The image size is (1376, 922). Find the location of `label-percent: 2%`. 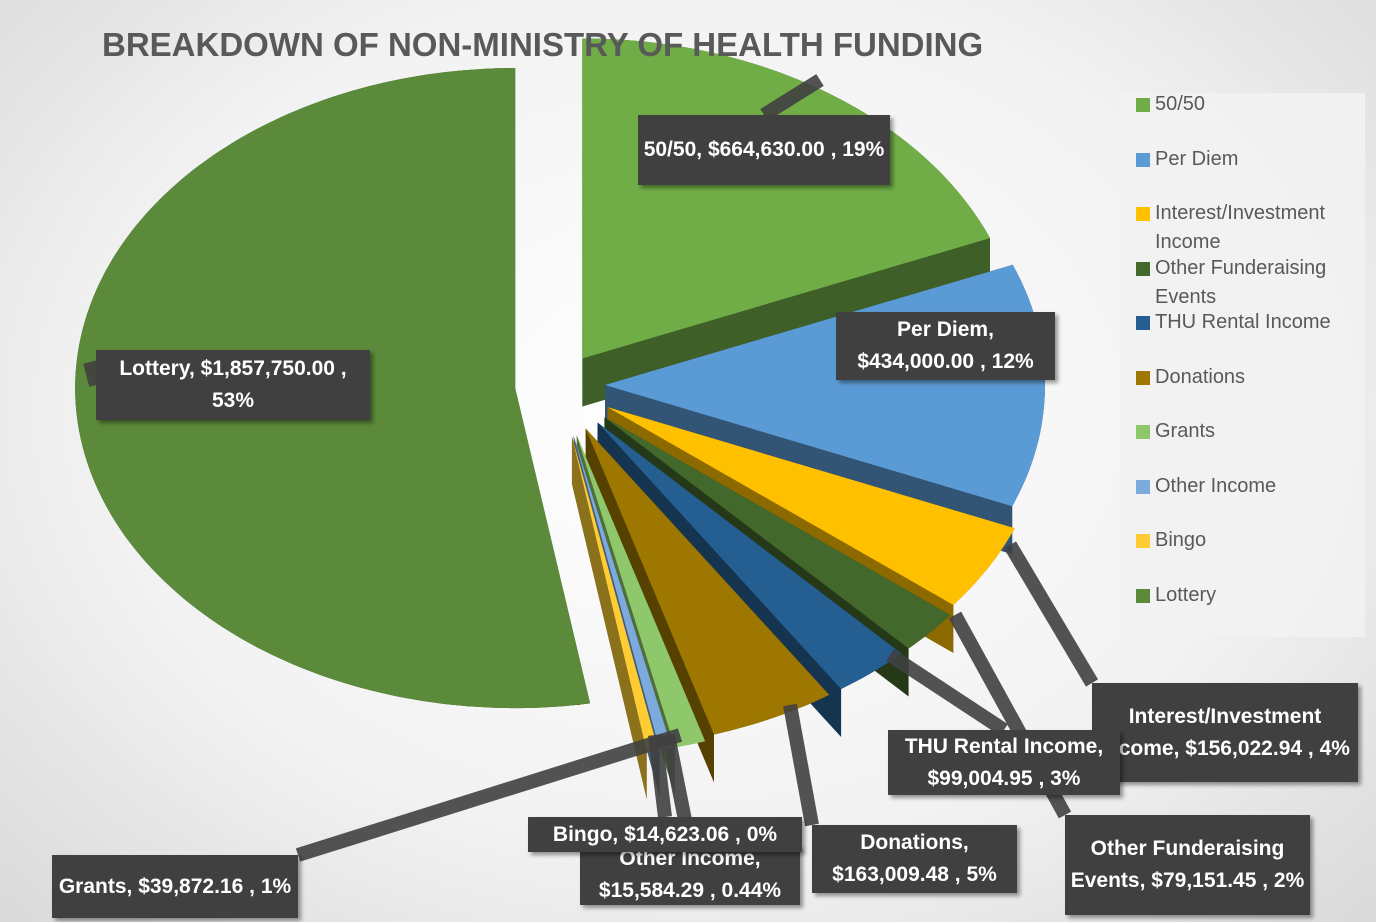

label-percent: 2% is located at coordinates (1289, 880).